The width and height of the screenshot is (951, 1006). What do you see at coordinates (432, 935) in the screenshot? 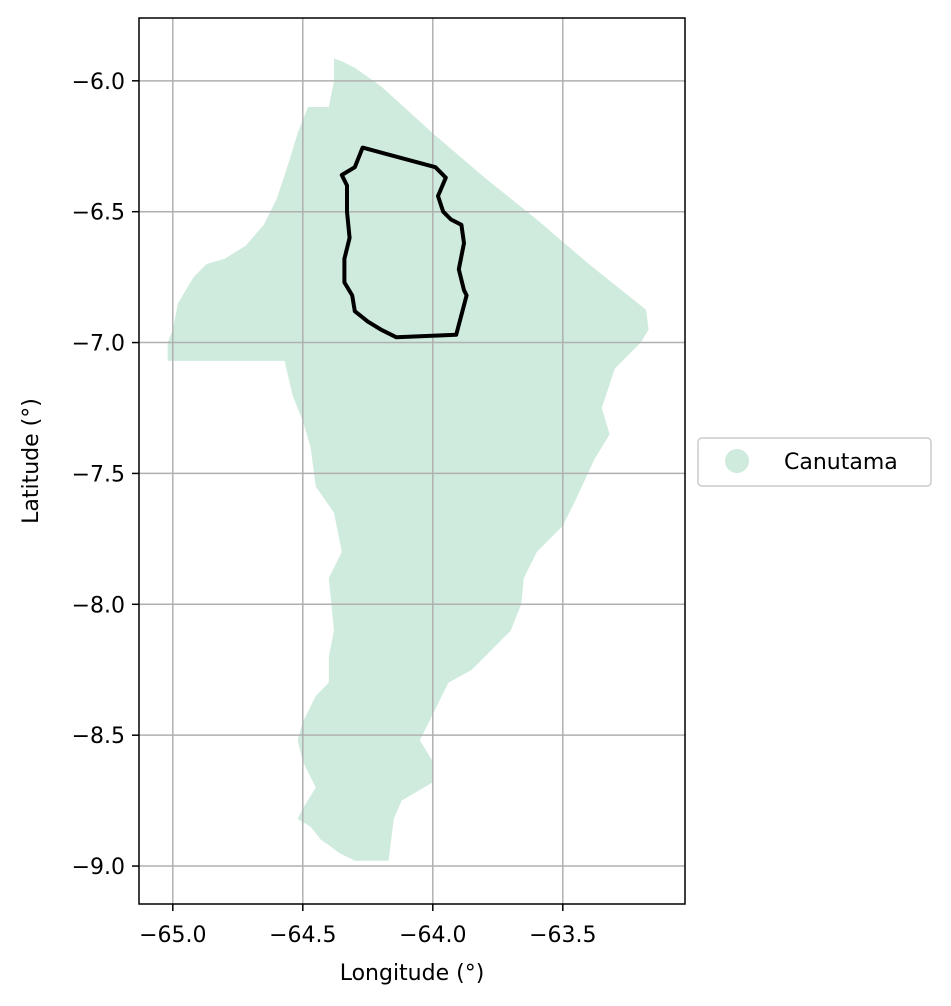
I see `x-tick-label-2: −64.0` at bounding box center [432, 935].